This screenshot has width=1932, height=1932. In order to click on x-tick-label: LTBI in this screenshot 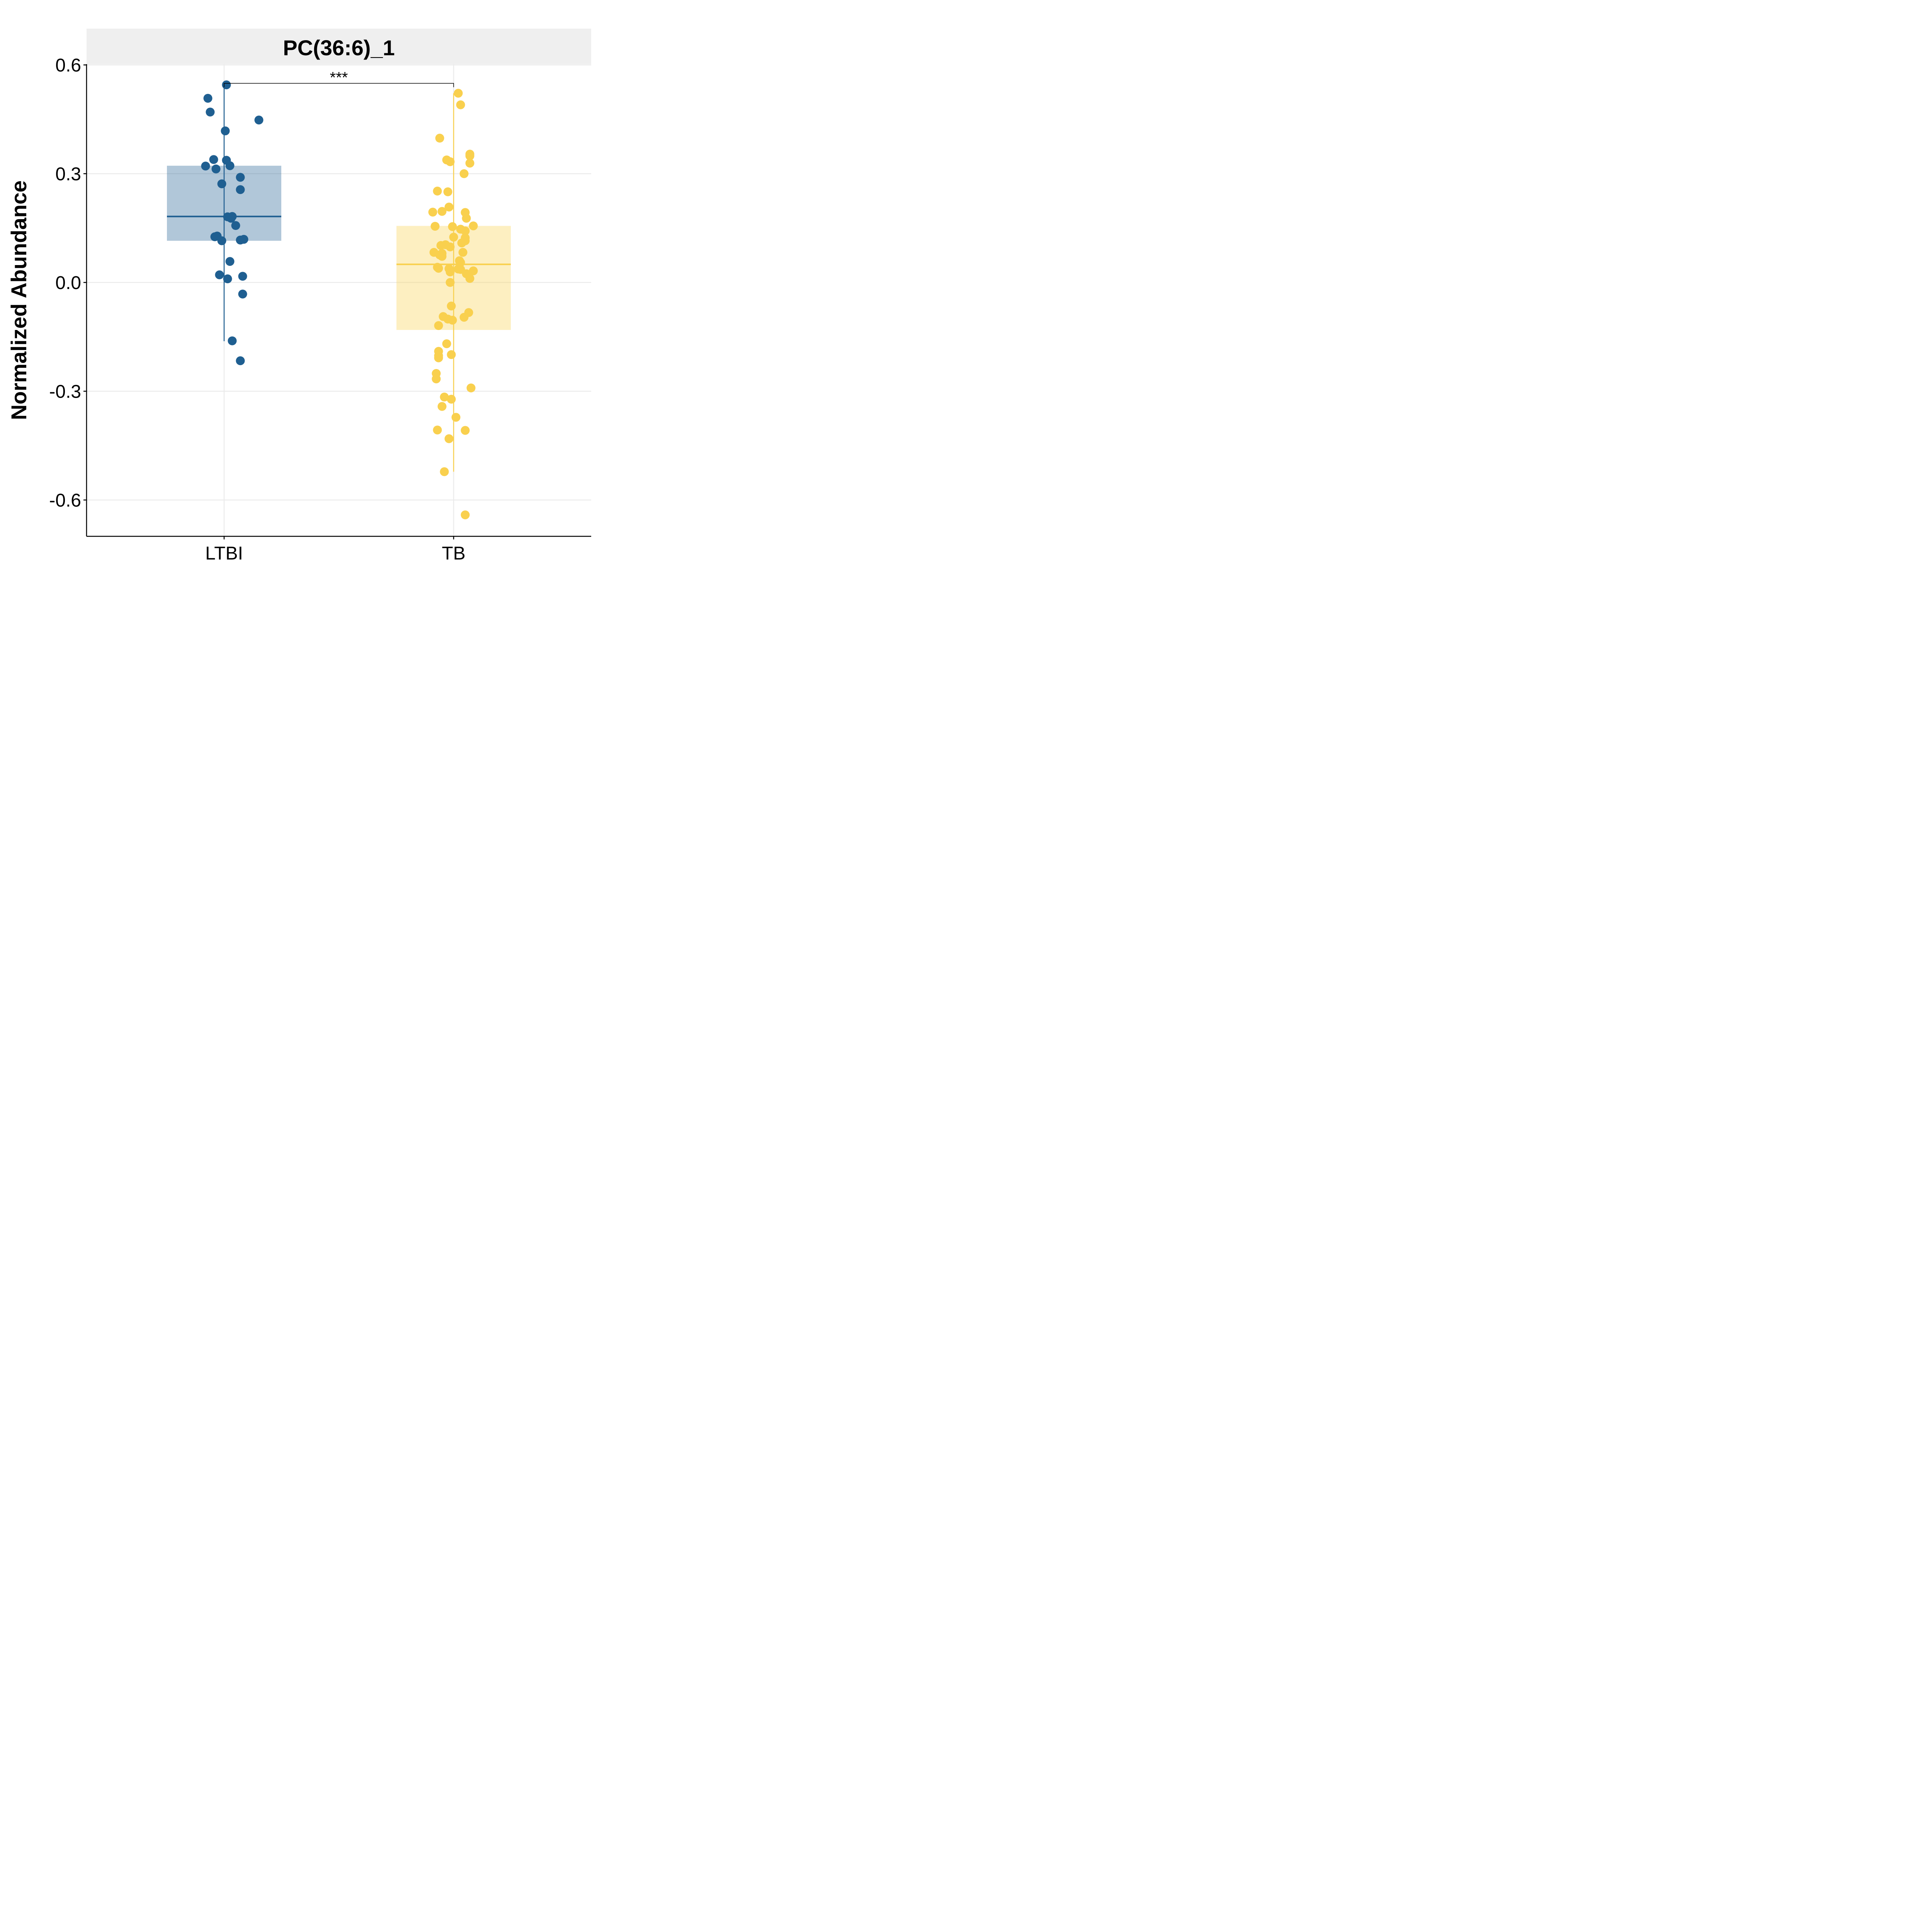, I will do `click(224, 553)`.